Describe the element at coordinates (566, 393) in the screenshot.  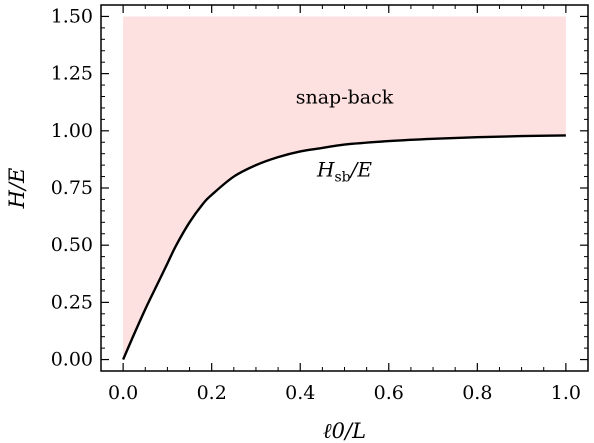
I see `x-tick-label: 1.0` at that location.